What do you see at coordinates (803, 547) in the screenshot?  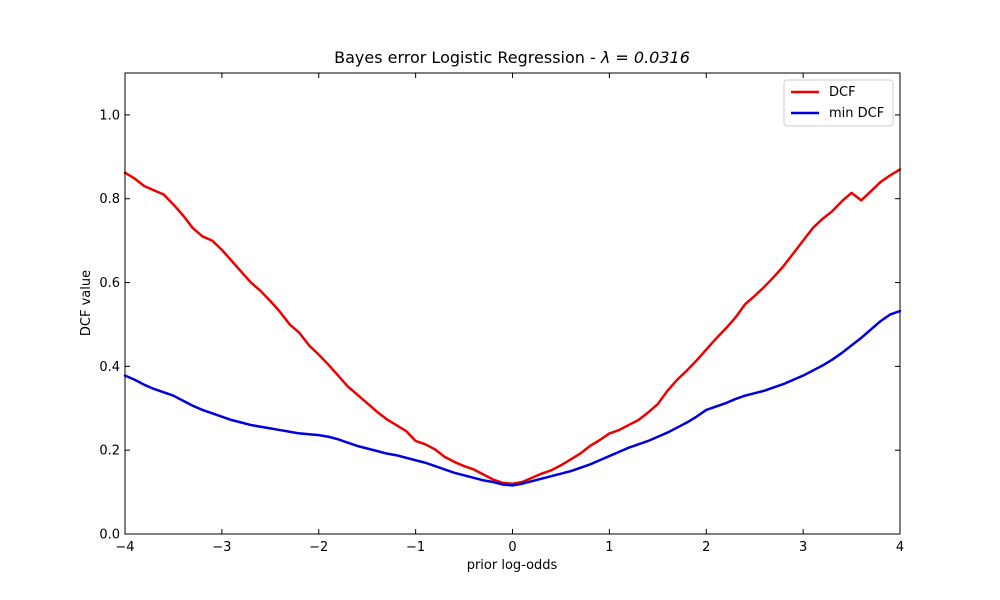 I see `x-tick-label: 3` at bounding box center [803, 547].